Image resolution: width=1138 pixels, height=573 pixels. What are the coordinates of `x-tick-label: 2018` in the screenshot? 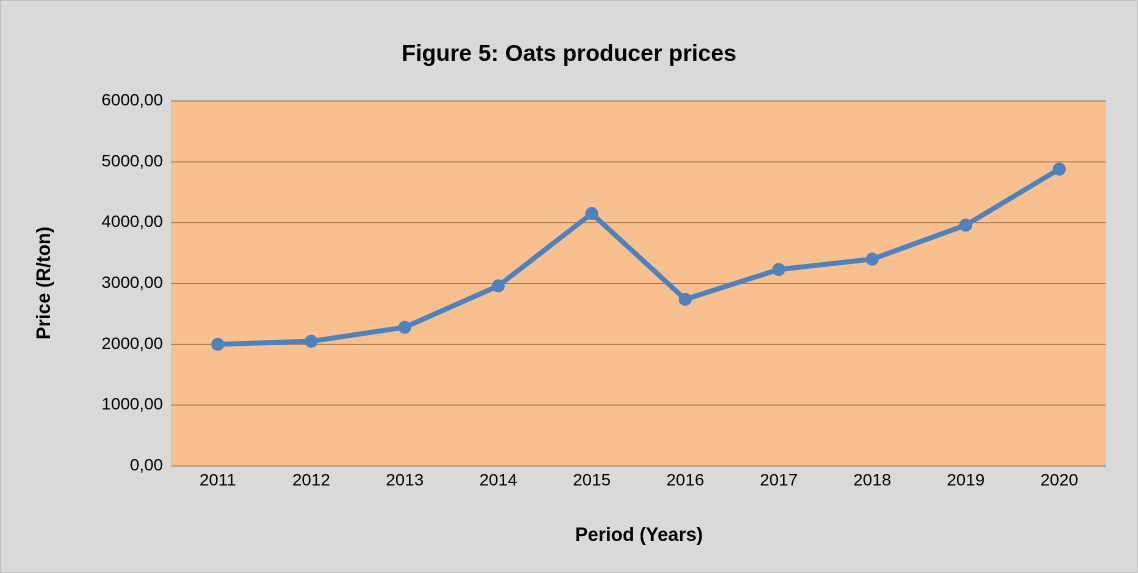 It's located at (872, 479).